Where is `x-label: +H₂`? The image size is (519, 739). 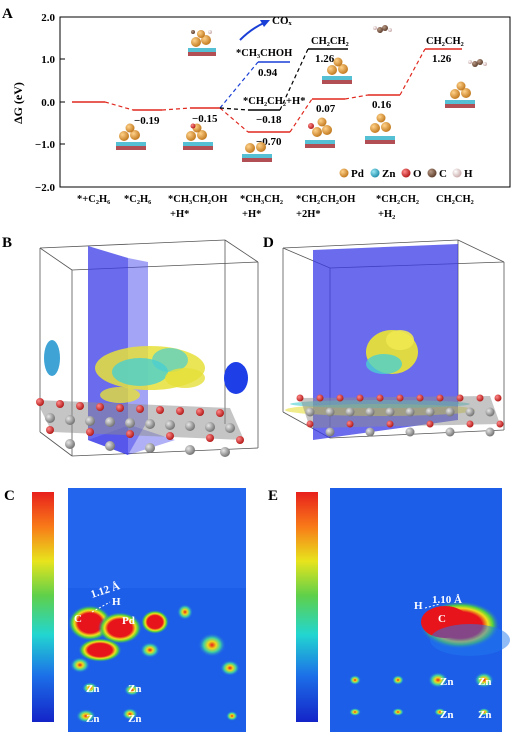
x-label: +H₂ is located at coordinates (386, 214).